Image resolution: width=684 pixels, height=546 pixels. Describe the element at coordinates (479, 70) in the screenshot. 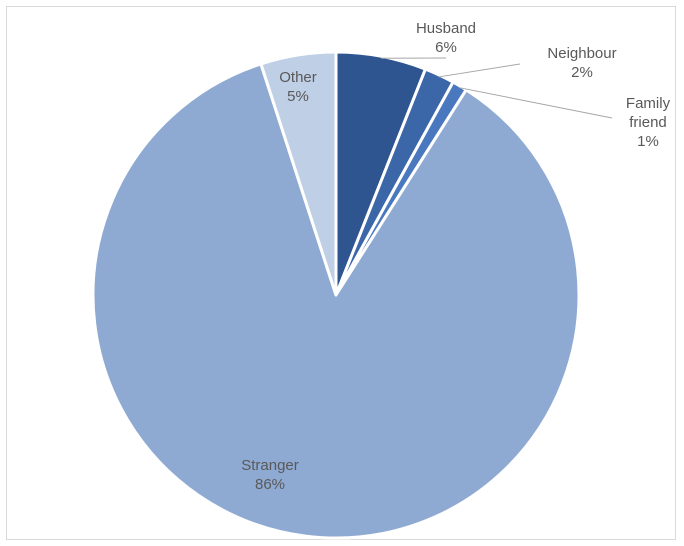

I see `leader-line-neighbour` at that location.